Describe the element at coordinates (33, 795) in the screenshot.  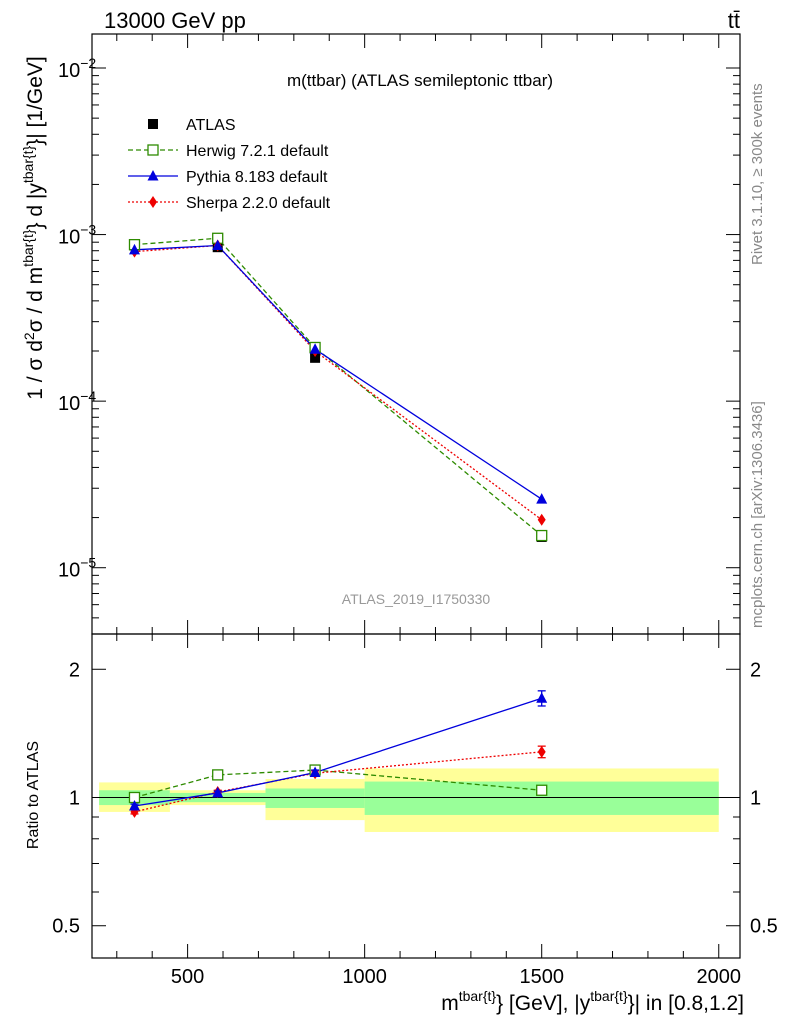
I see `ratio-y-axis-label: Ratio to ATLAS` at that location.